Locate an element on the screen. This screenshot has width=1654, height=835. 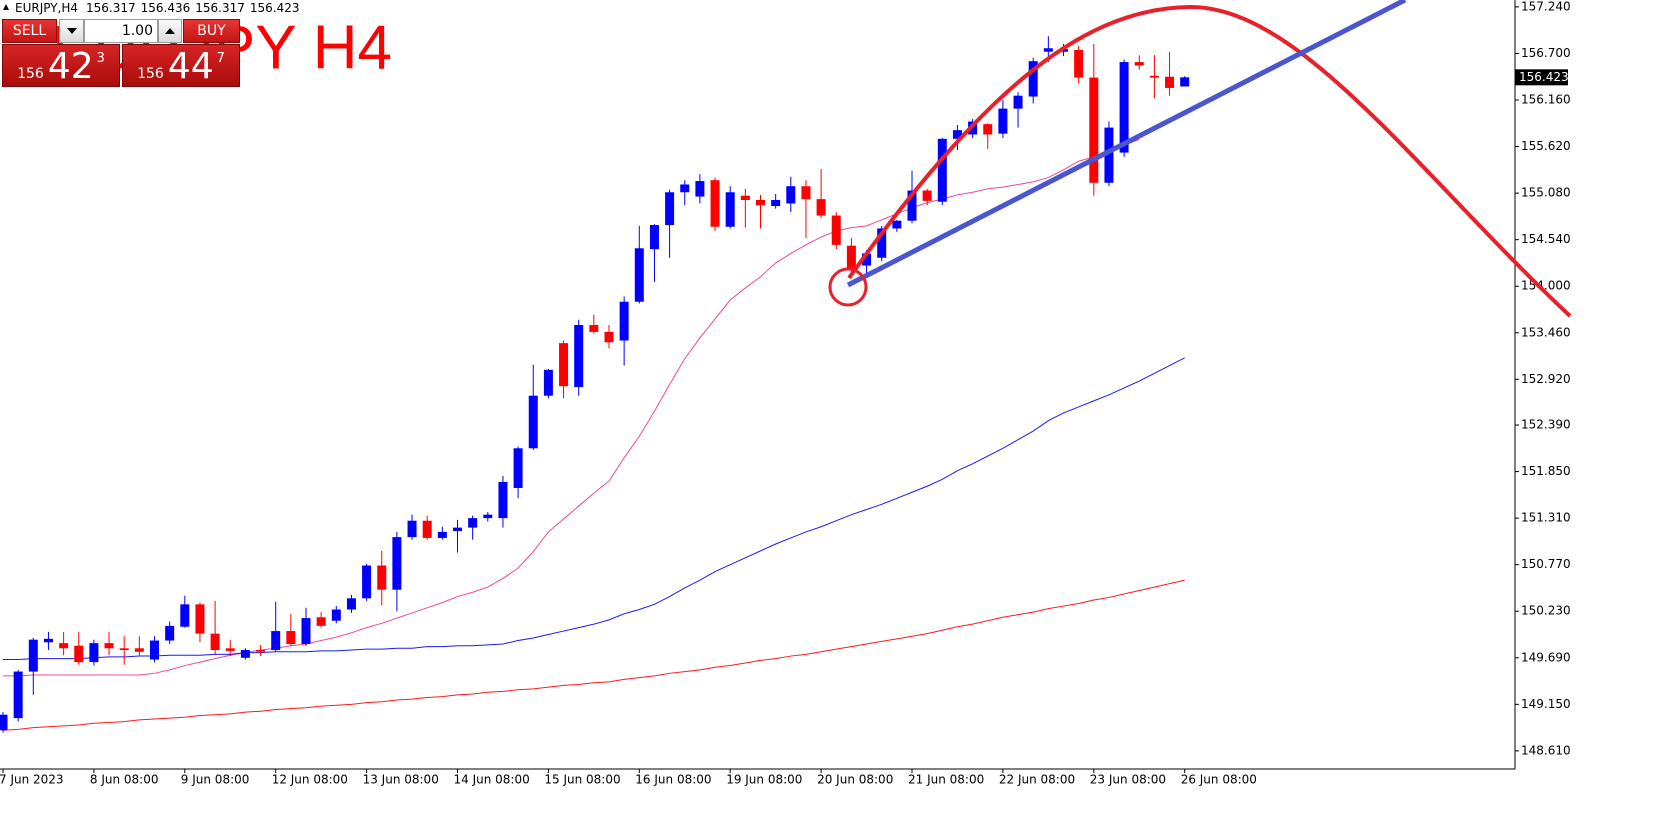
lot-up-button is located at coordinates (170, 31).